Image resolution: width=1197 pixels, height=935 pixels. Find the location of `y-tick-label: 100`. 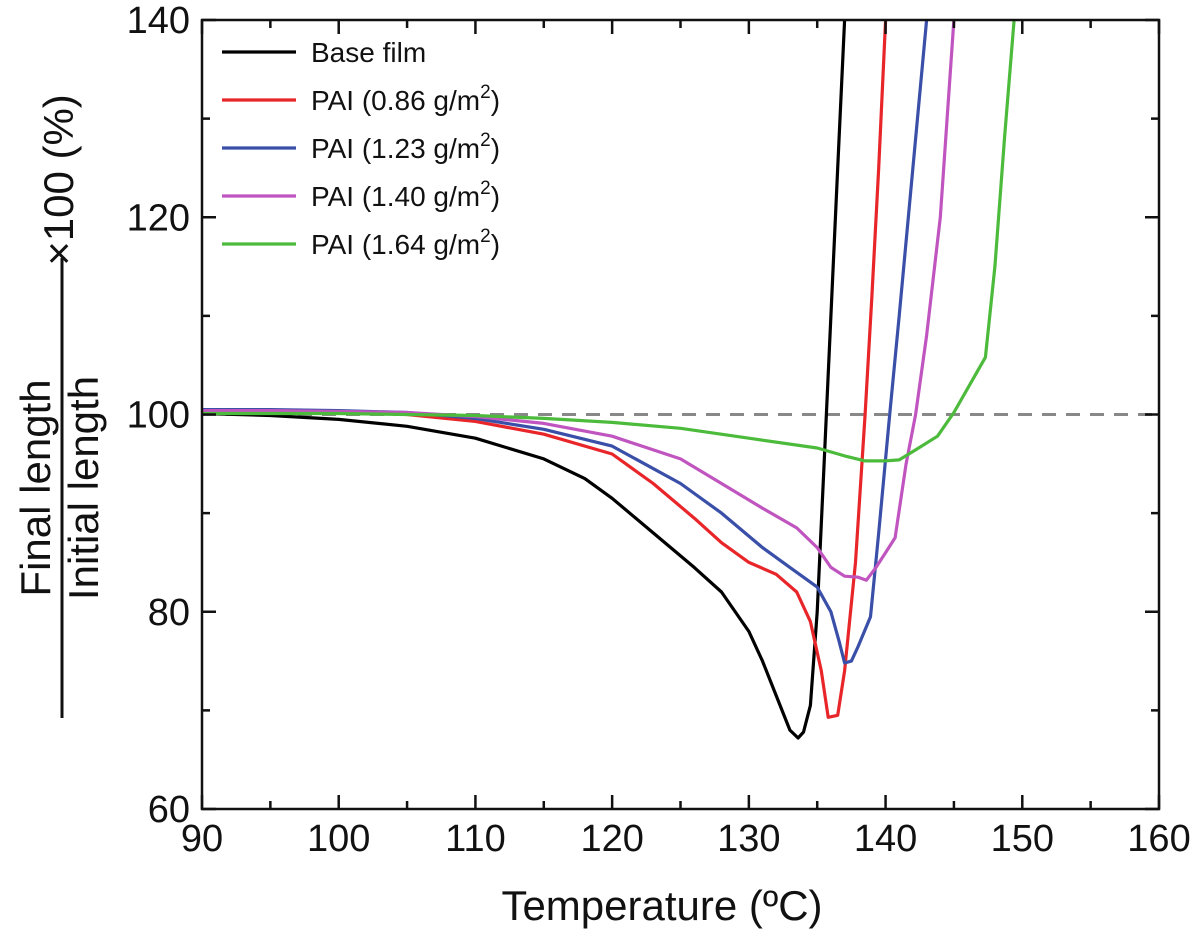

y-tick-label: 100 is located at coordinates (158, 416).